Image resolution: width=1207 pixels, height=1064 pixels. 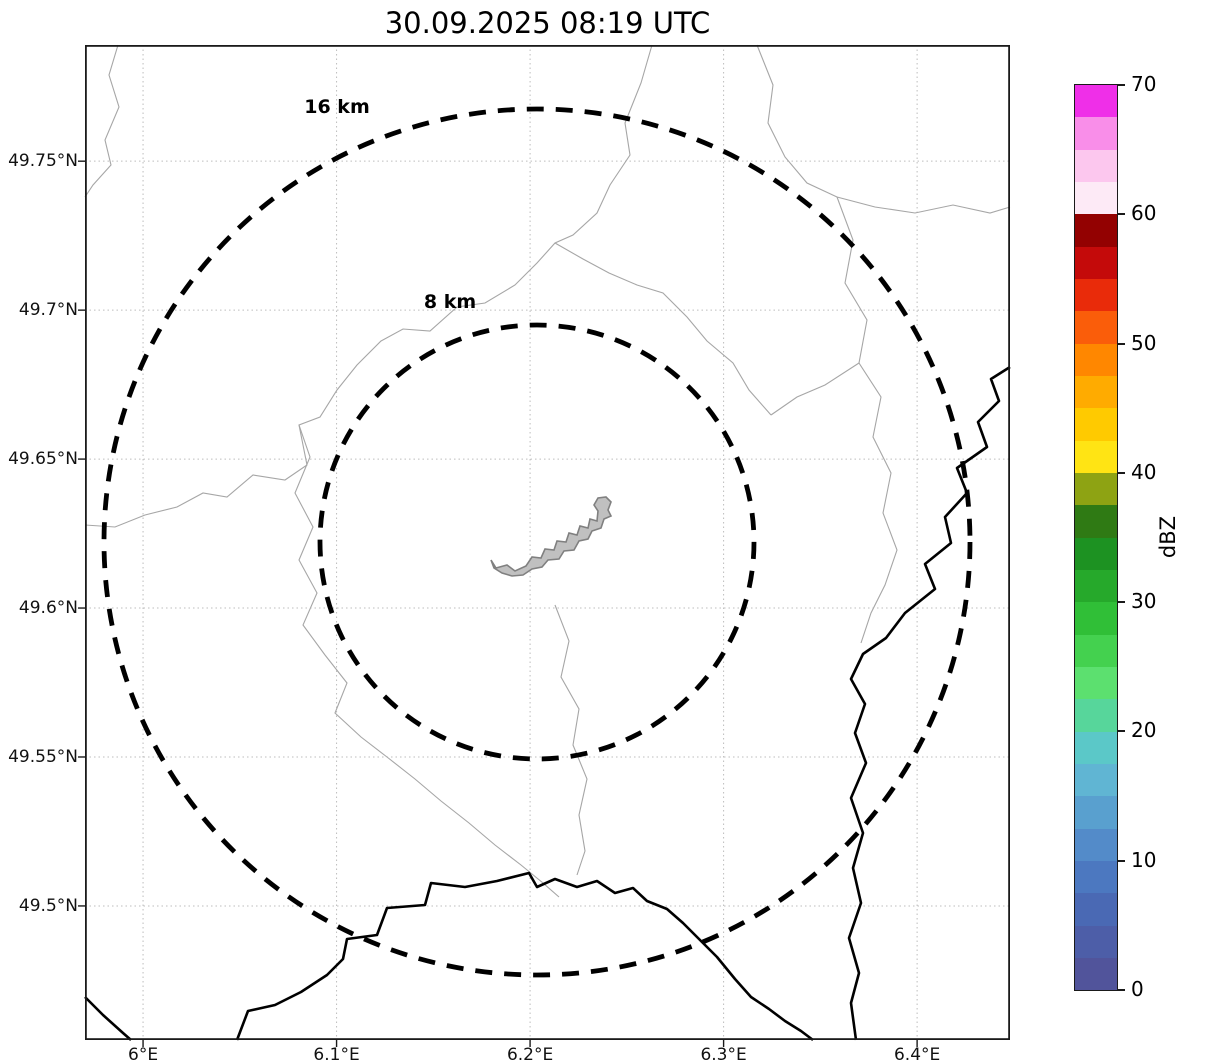 I want to click on x-tick-label: 6.1°E, so click(x=336, y=1054).